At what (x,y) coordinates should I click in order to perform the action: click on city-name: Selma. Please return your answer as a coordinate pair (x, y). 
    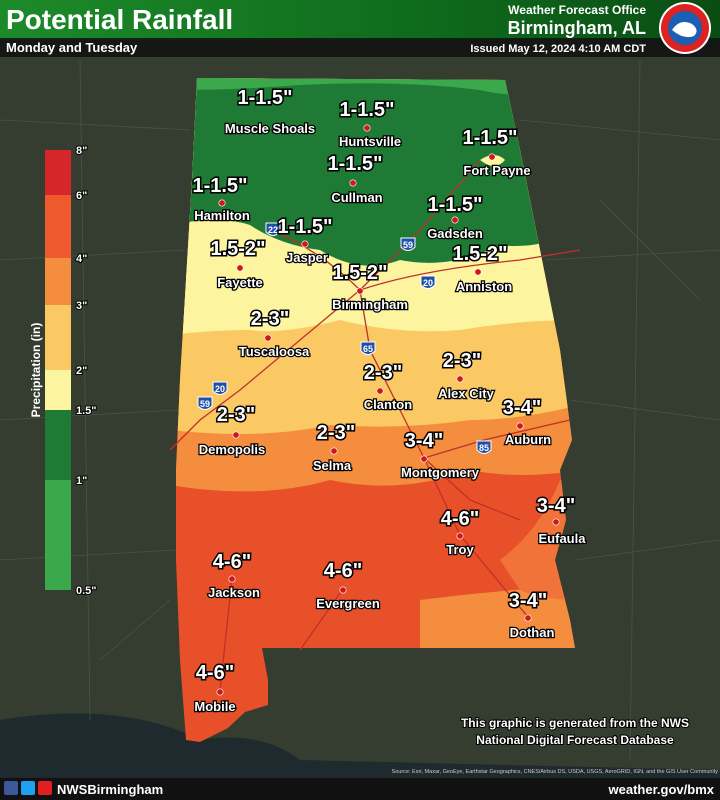
    Looking at the image, I should click on (332, 465).